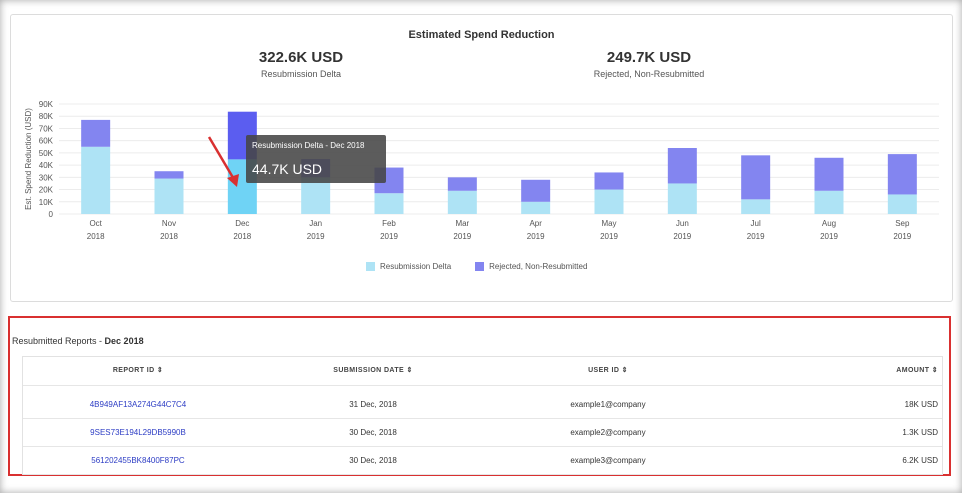 The image size is (962, 493). What do you see at coordinates (315, 223) in the screenshot?
I see `x-tick-month: Jan` at bounding box center [315, 223].